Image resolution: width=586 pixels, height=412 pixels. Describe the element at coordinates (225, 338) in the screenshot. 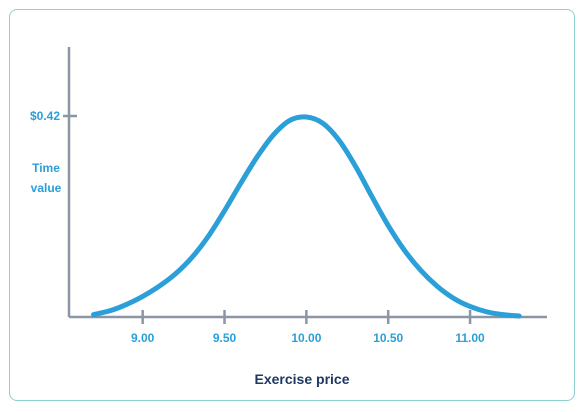

I see `x-tick-label: 9.50` at that location.